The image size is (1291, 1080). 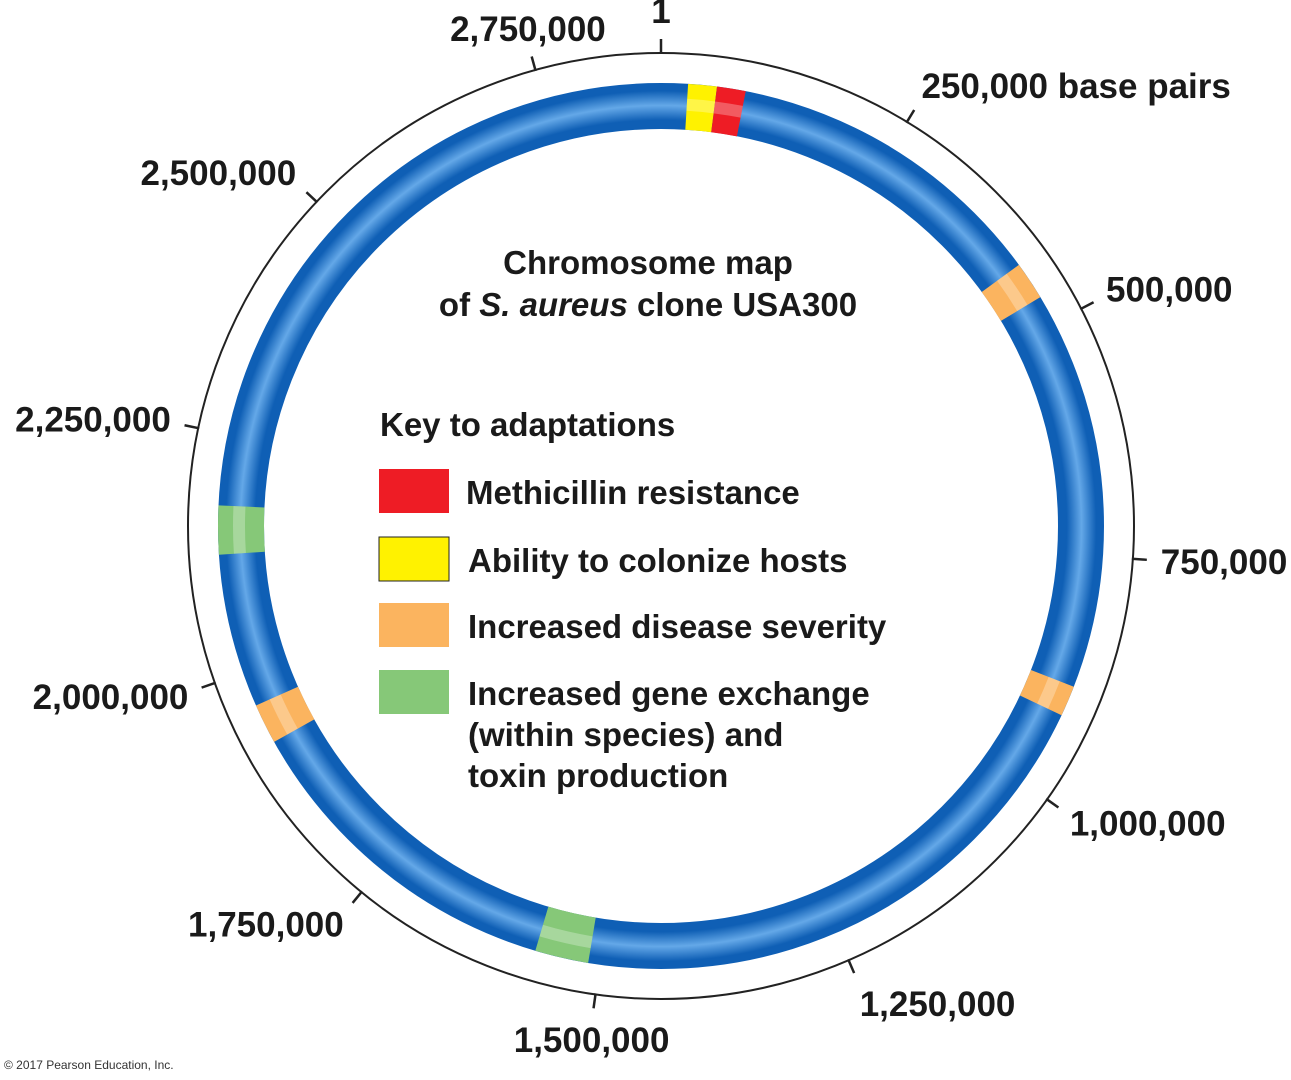 What do you see at coordinates (1075, 86) in the screenshot?
I see `tick-label-1: 250,000 base pairs` at bounding box center [1075, 86].